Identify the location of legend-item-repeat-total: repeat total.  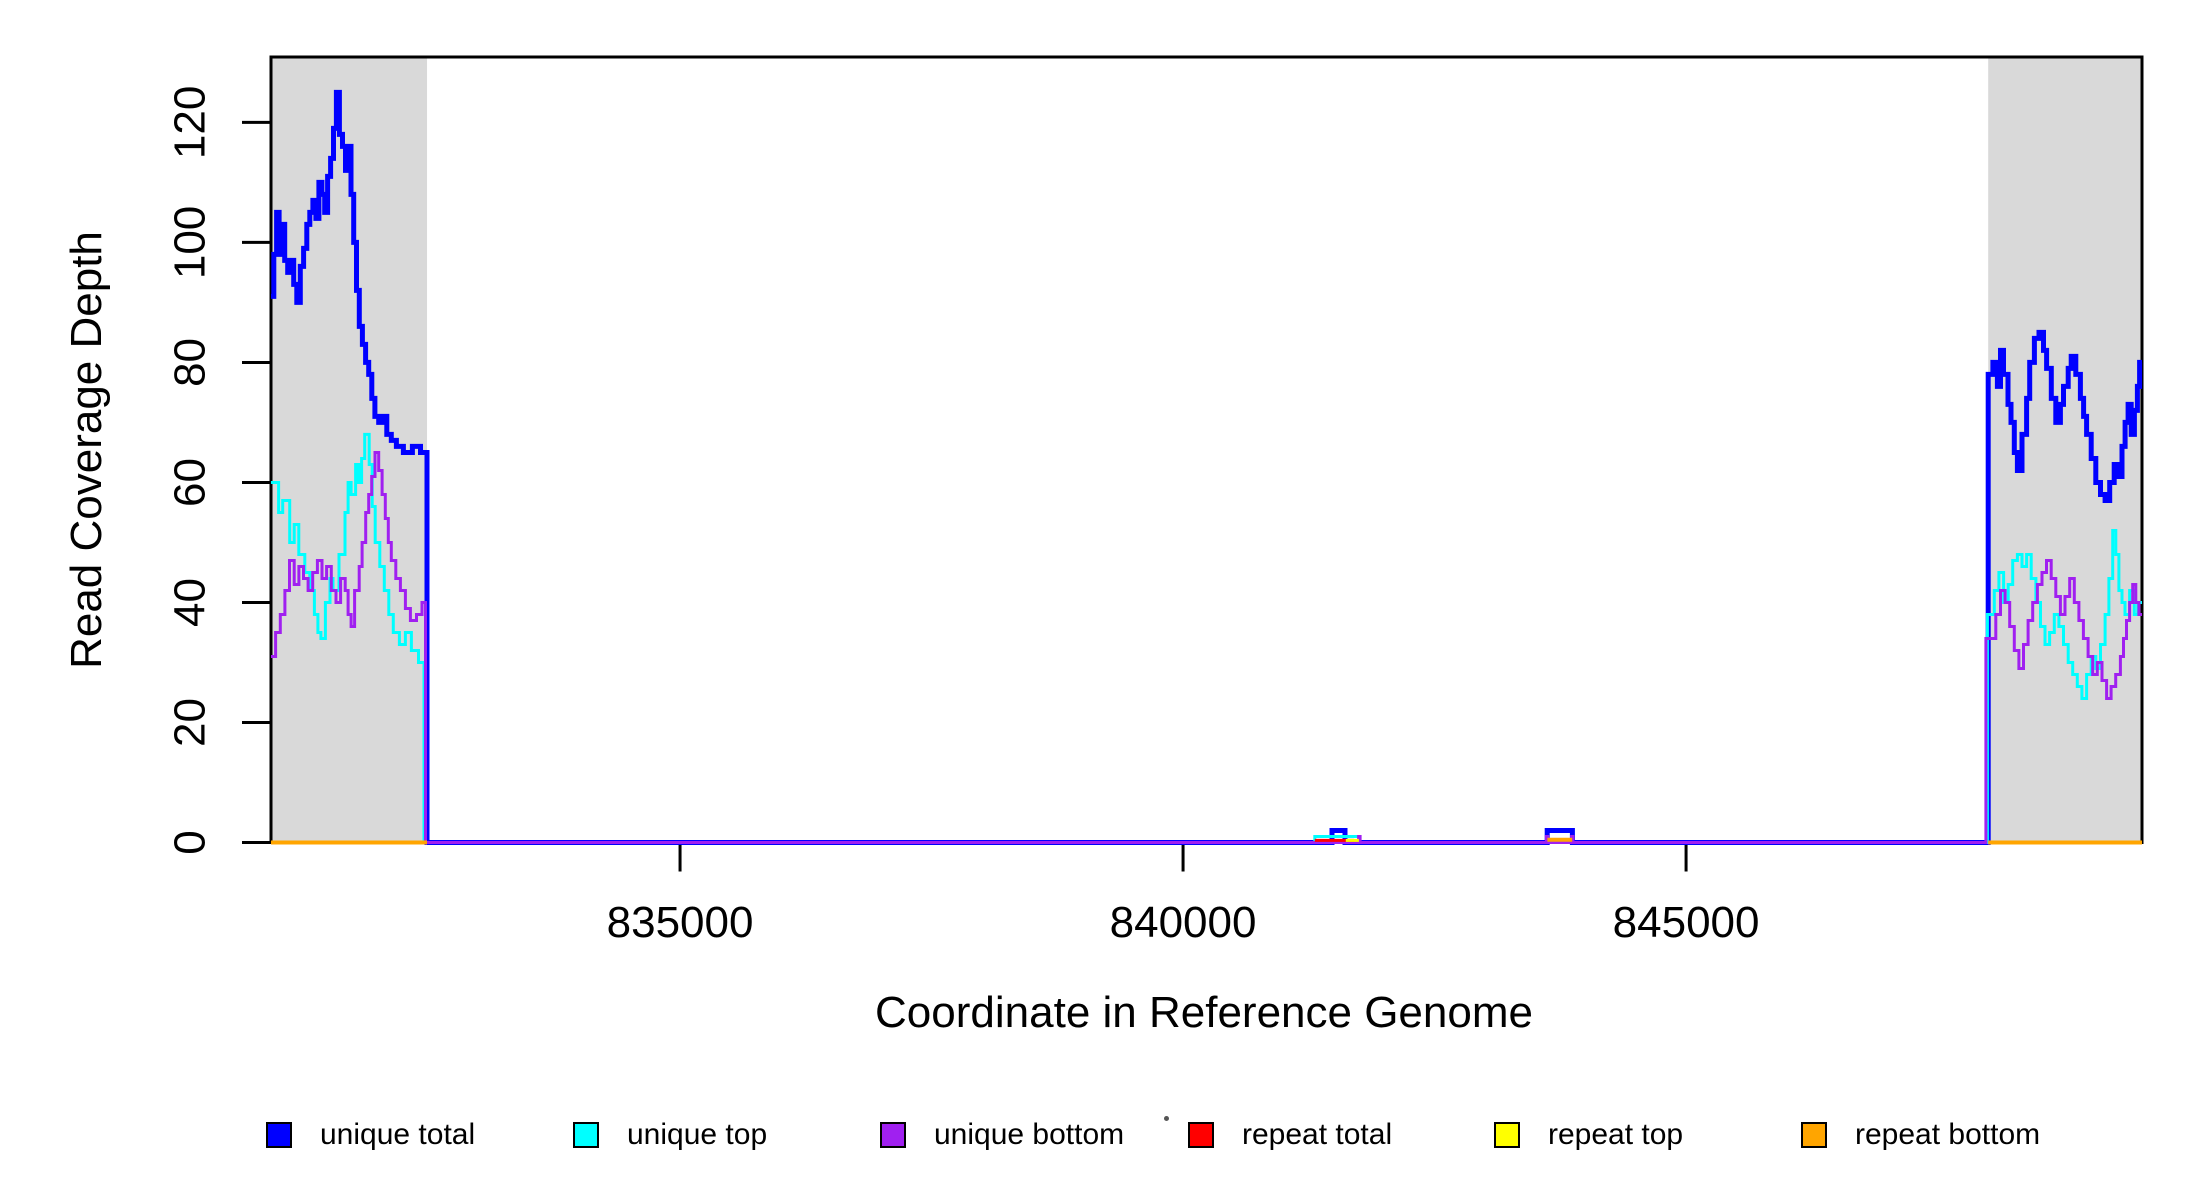
(1290, 1134).